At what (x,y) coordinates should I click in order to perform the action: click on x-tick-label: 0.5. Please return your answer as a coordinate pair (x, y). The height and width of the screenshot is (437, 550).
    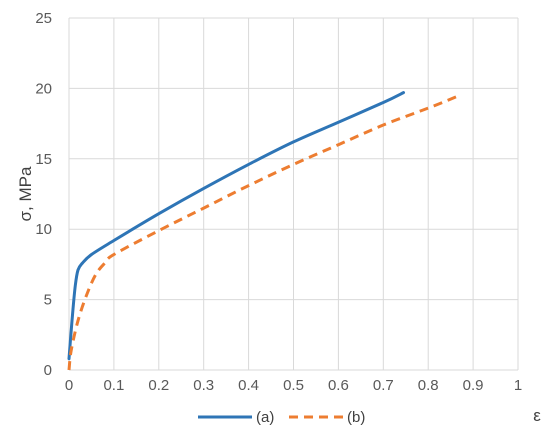
    Looking at the image, I should click on (293, 385).